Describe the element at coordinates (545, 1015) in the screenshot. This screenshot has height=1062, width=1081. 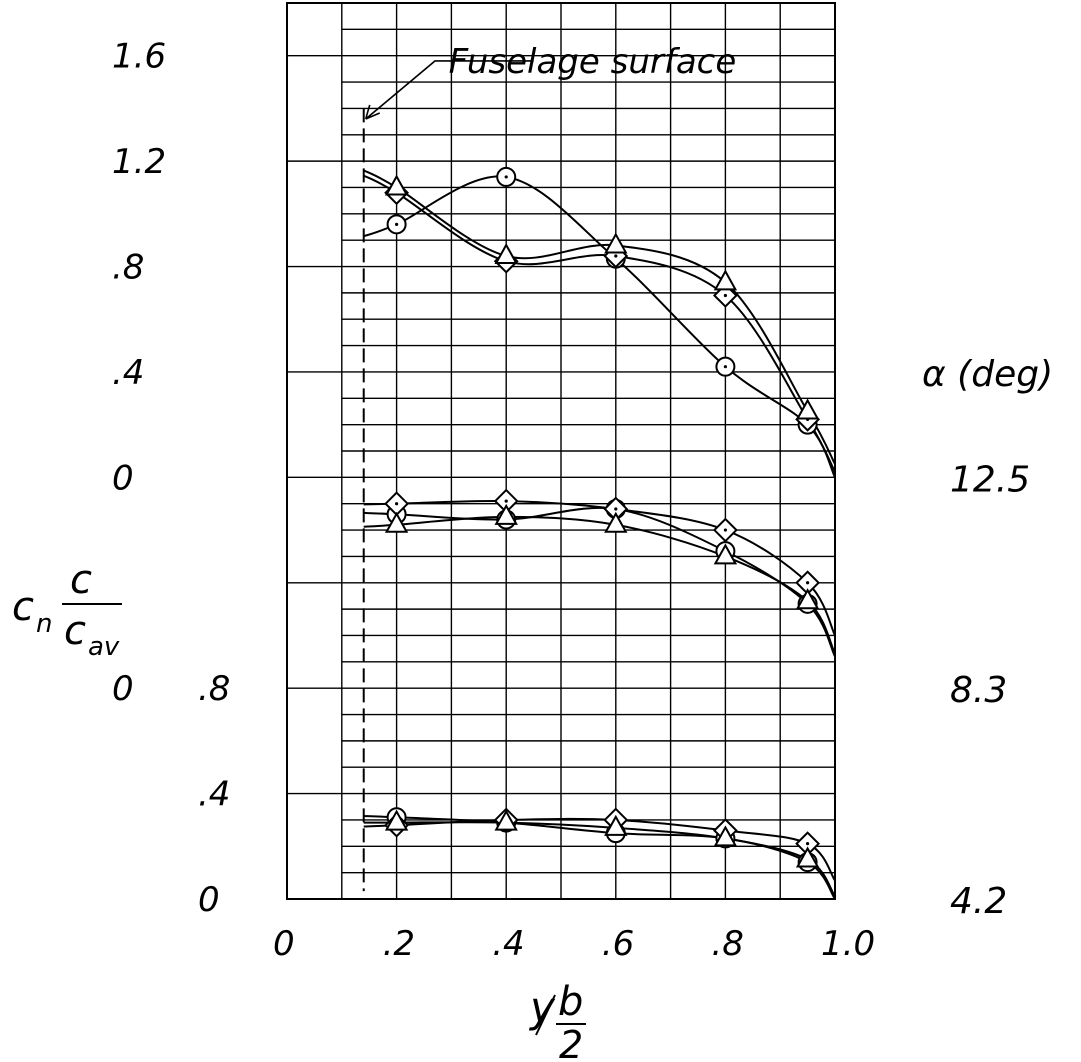
I see `x-label-slash` at that location.